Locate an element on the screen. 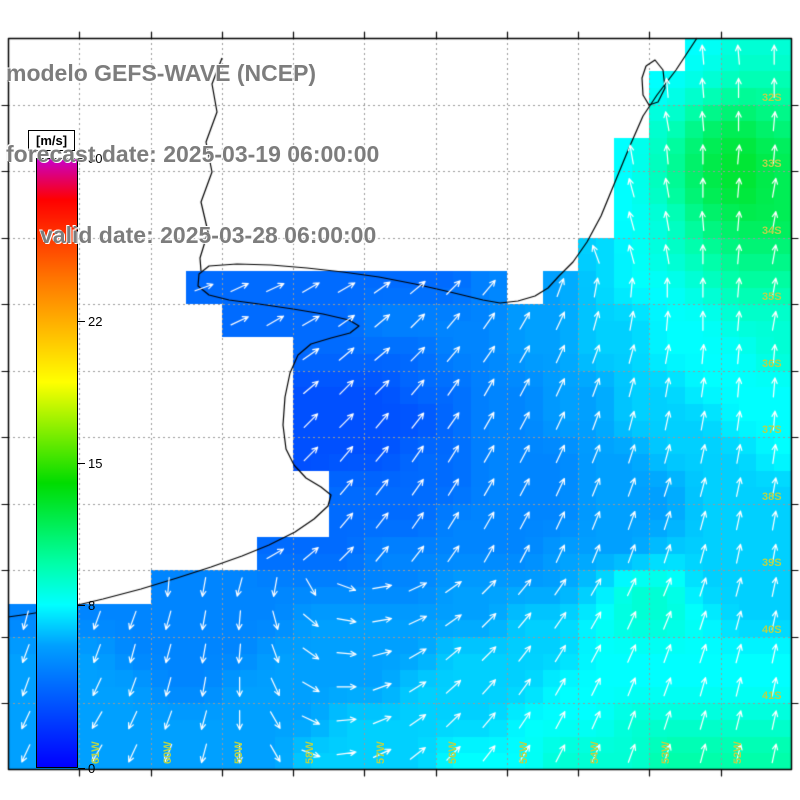 The width and height of the screenshot is (800, 800). title-model: modelo GEFS-WAVE (NCEP) is located at coordinates (161, 73).